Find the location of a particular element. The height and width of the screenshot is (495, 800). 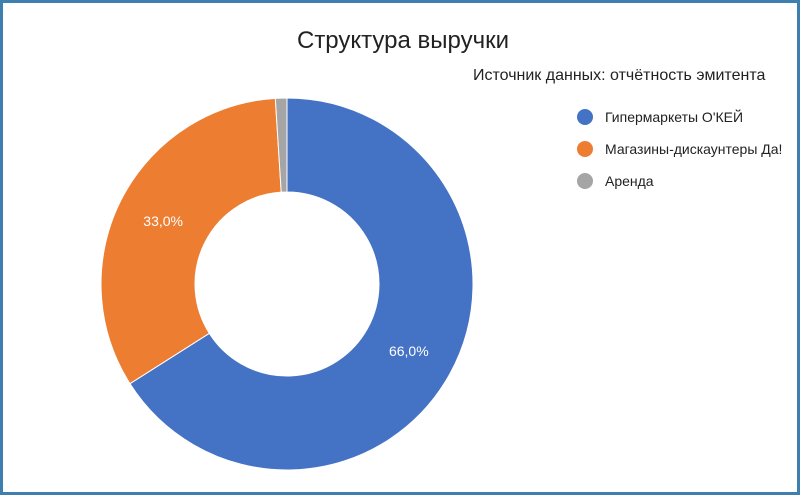

legend-swatch-discounters is located at coordinates (585, 149).